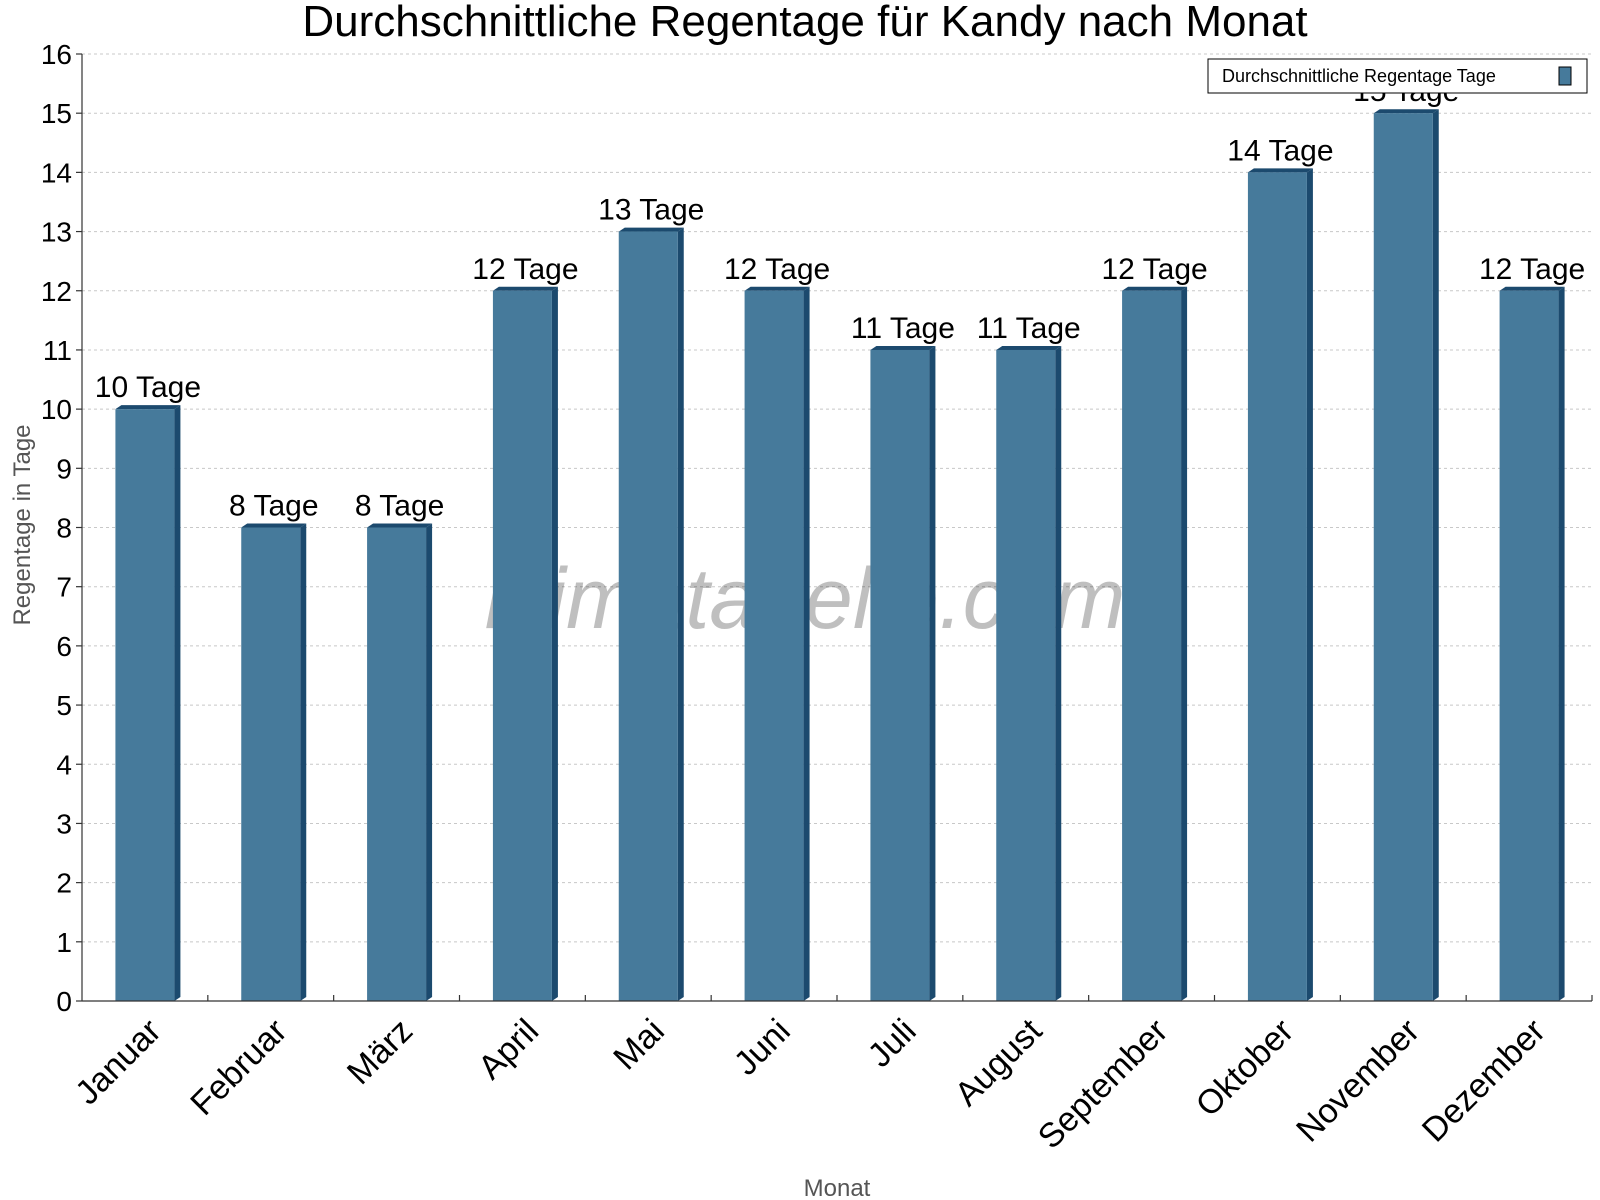  I want to click on y-tick-label: 2, so click(64, 883).